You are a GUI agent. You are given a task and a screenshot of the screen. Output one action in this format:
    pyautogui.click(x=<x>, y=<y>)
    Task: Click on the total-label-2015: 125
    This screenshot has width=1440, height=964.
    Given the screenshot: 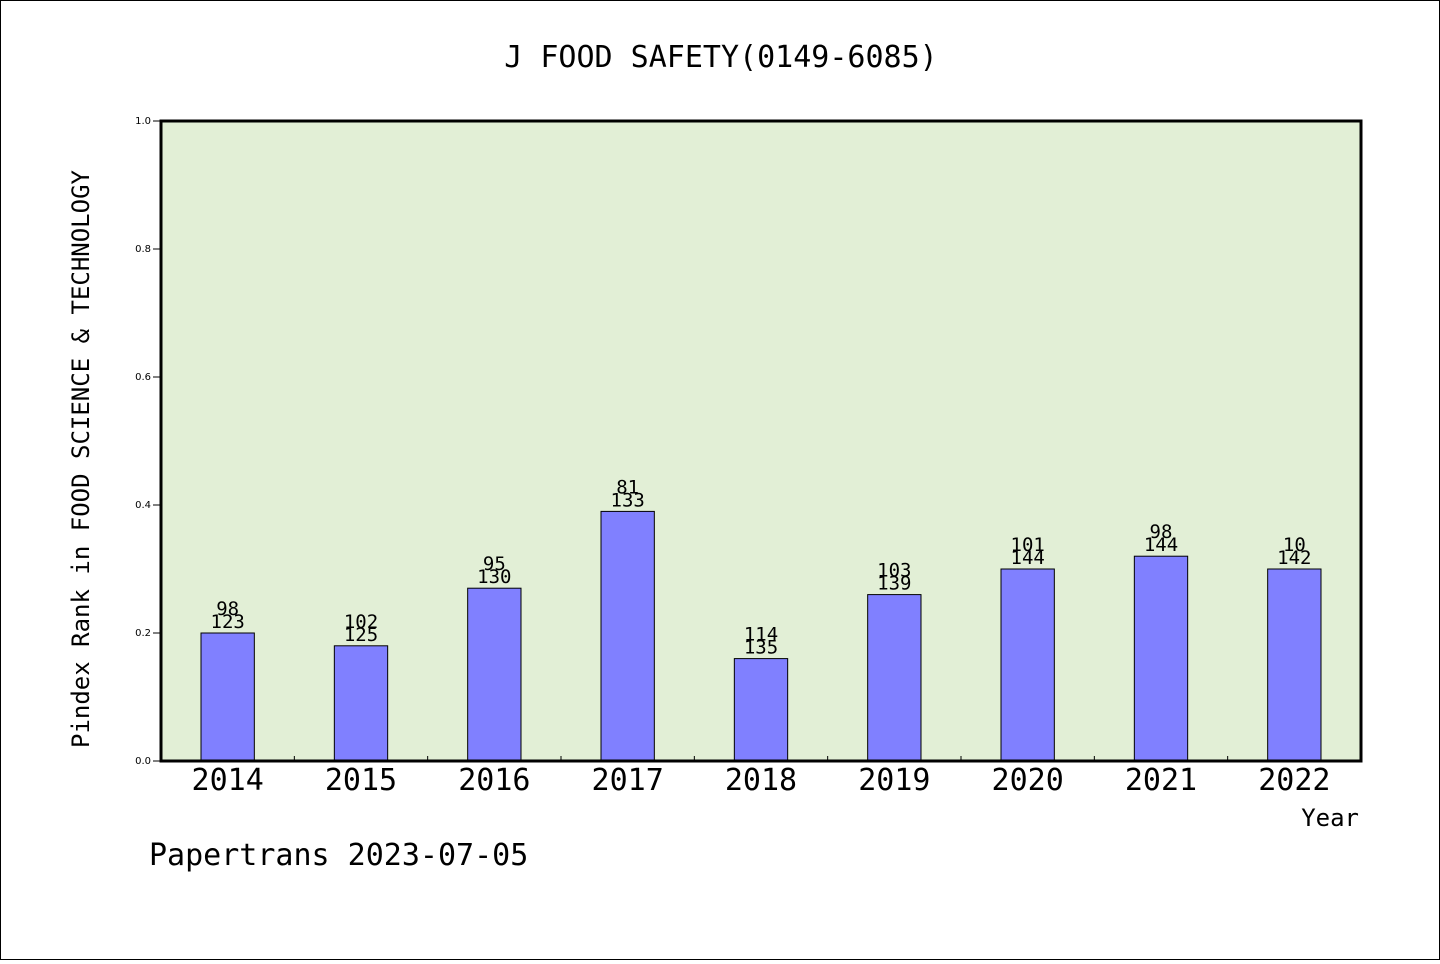 What is the action you would take?
    pyautogui.click(x=361, y=635)
    